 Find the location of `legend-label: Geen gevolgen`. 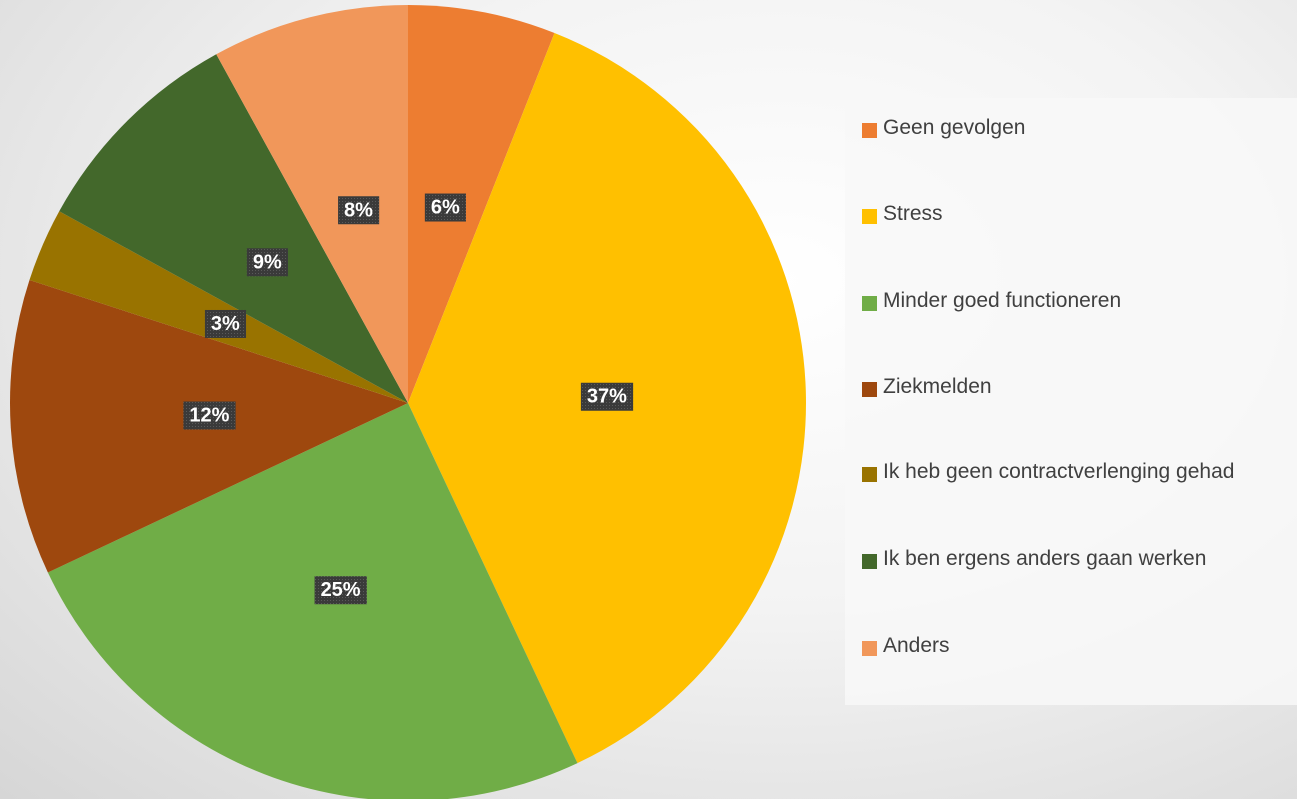

legend-label: Geen gevolgen is located at coordinates (954, 127).